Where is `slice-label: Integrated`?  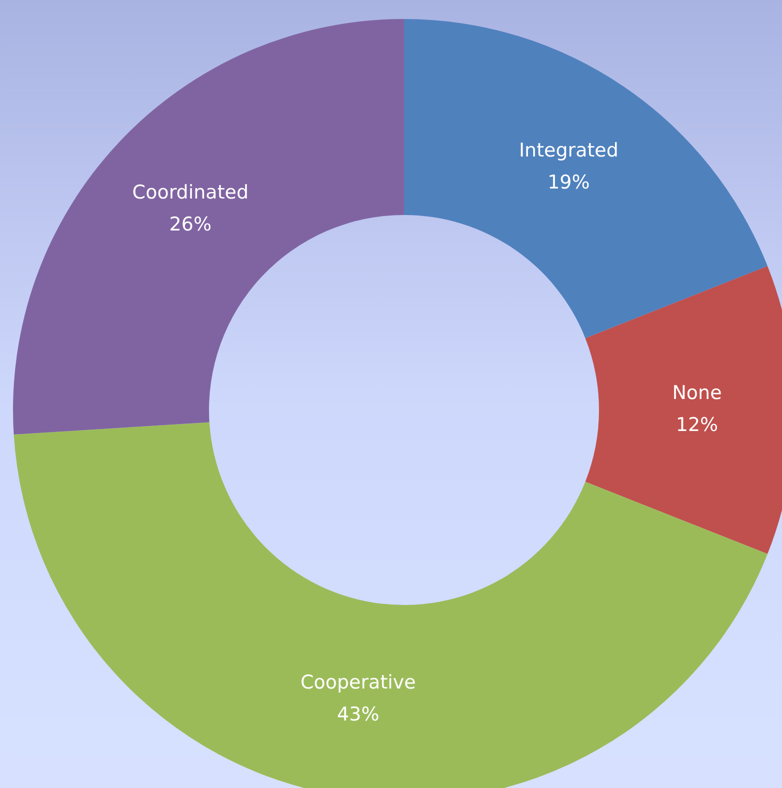
slice-label: Integrated is located at coordinates (568, 151).